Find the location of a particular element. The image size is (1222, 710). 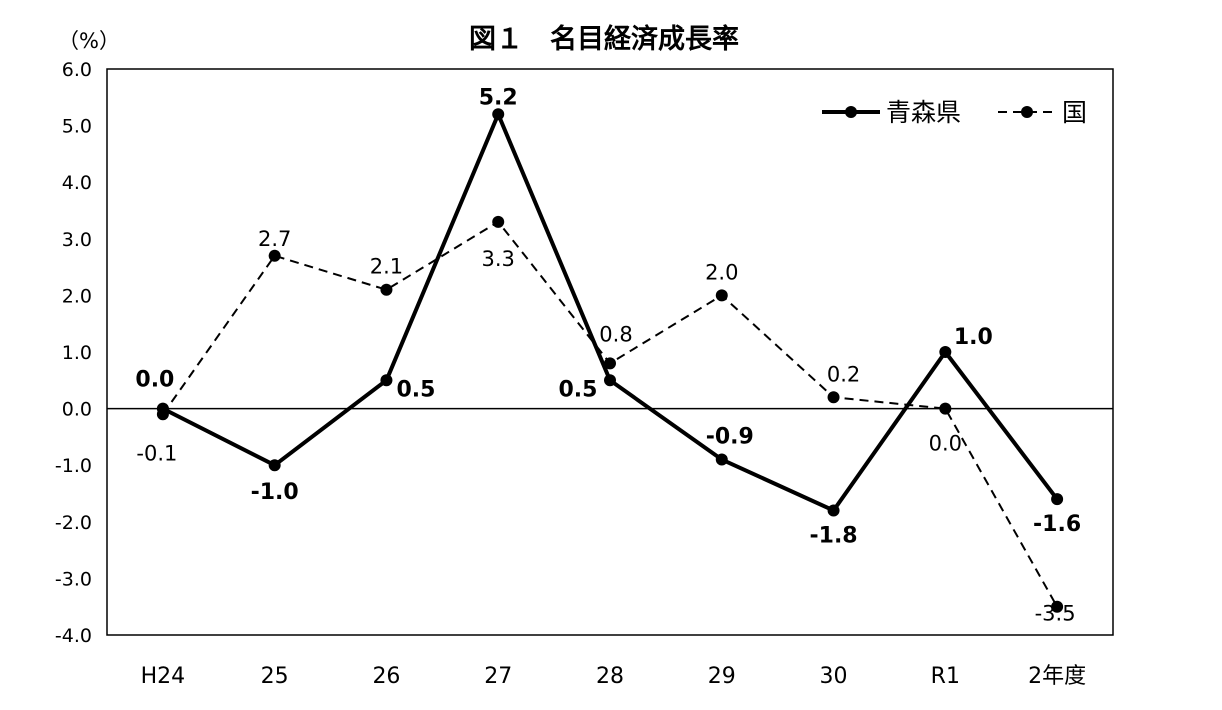

y-tick-label: 2.0 is located at coordinates (77, 296).